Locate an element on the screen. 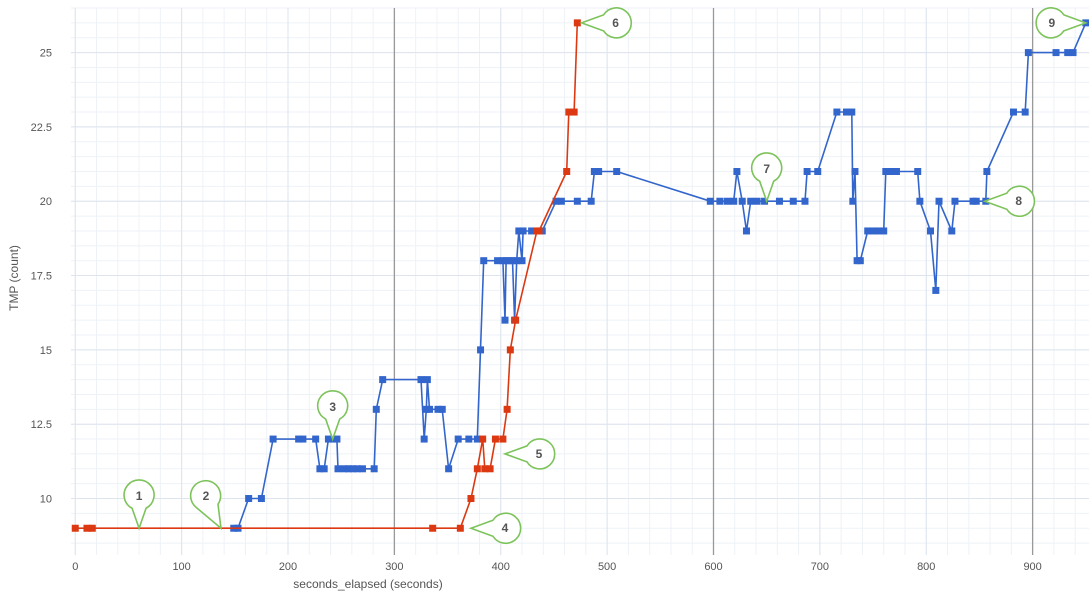 This screenshot has width=1089, height=604. callout-5-label: 5 is located at coordinates (539, 454).